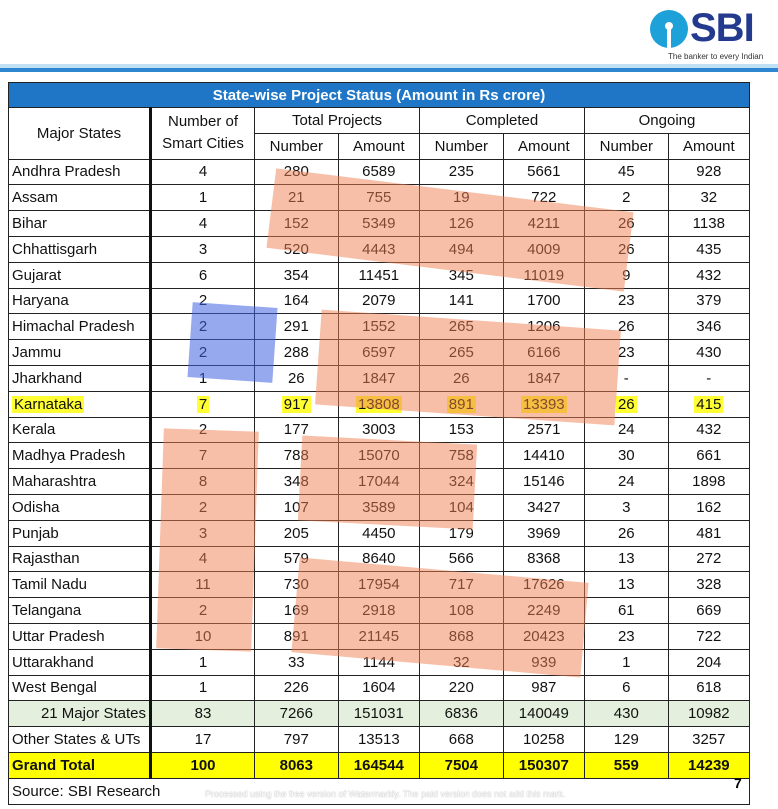 The image size is (778, 809). What do you see at coordinates (202, 765) in the screenshot?
I see `cell-value: 100` at bounding box center [202, 765].